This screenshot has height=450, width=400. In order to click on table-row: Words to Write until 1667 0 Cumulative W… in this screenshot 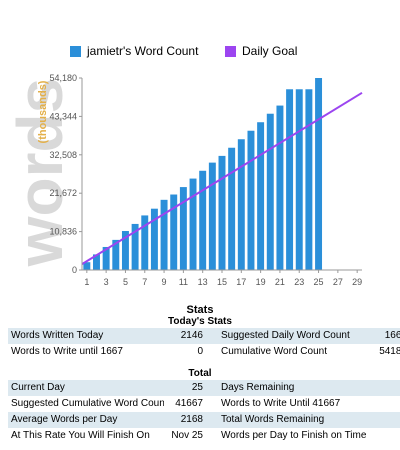, I will do `click(204, 352)`.